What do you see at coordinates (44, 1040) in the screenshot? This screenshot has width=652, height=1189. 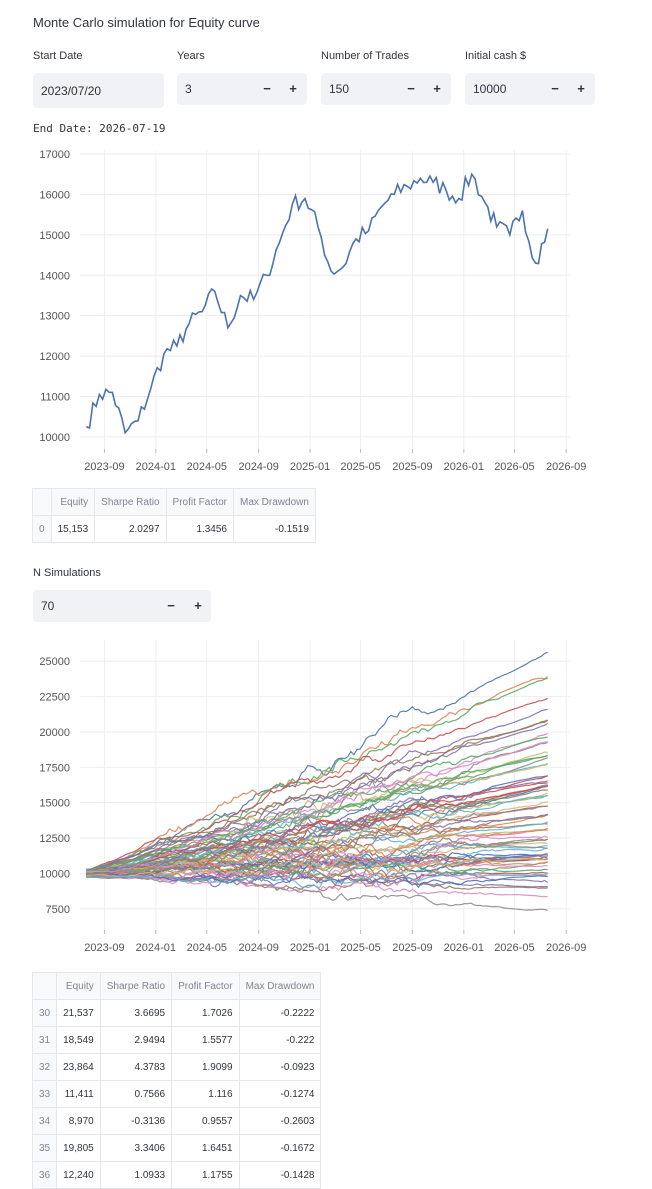 I see `row-index: 31` at bounding box center [44, 1040].